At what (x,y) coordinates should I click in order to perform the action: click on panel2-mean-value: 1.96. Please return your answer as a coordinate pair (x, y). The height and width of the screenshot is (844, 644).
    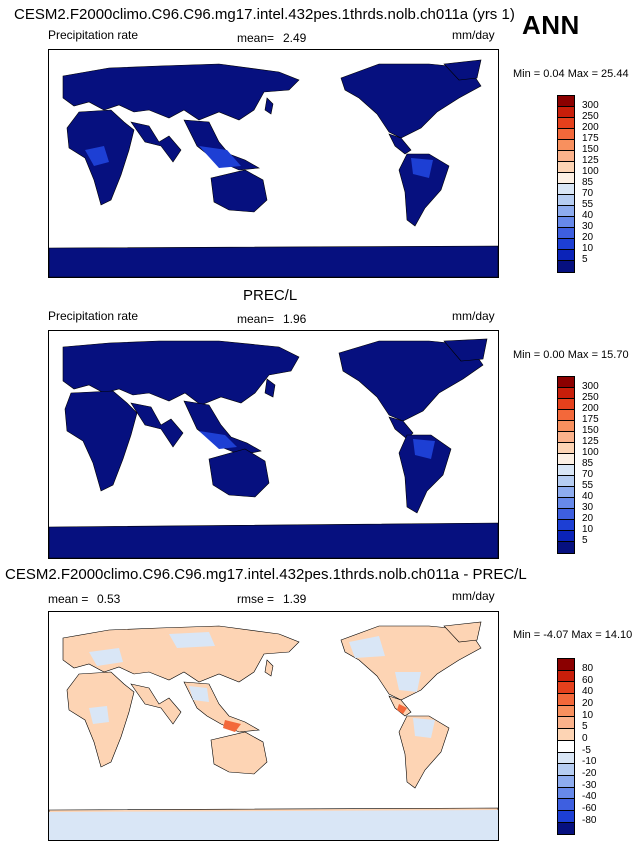
    Looking at the image, I should click on (295, 319).